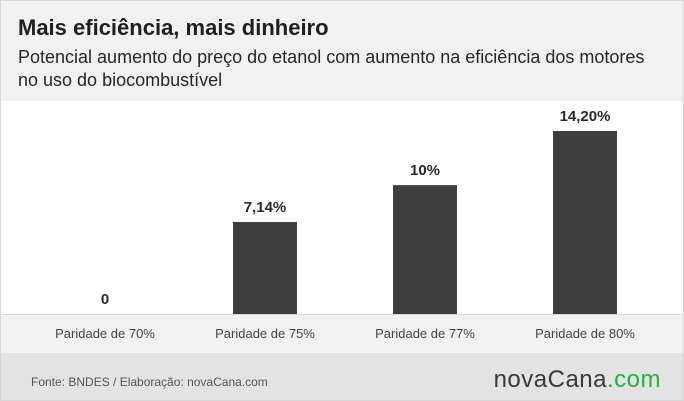 The width and height of the screenshot is (684, 401). I want to click on chart-title: Mais eficiência, mais dinheiro, so click(173, 27).